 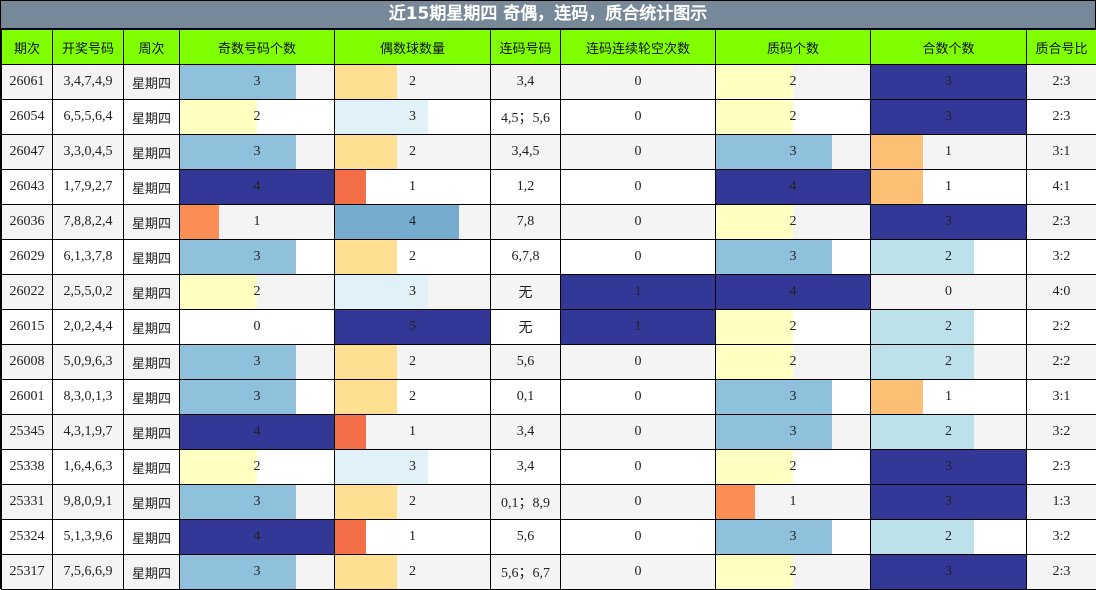 What do you see at coordinates (526, 257) in the screenshot?
I see `consecutive-cell: 6,7,8` at bounding box center [526, 257].